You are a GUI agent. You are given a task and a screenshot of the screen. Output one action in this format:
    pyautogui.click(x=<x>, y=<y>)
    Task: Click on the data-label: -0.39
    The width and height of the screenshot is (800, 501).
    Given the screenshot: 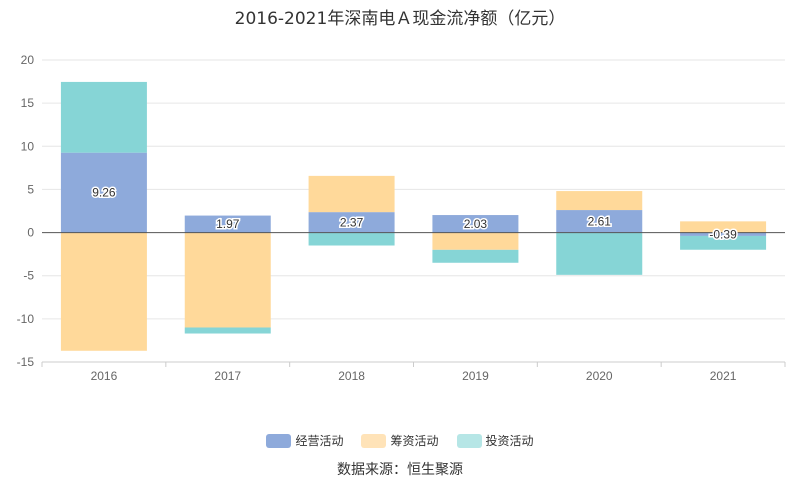 What is the action you would take?
    pyautogui.click(x=723, y=234)
    